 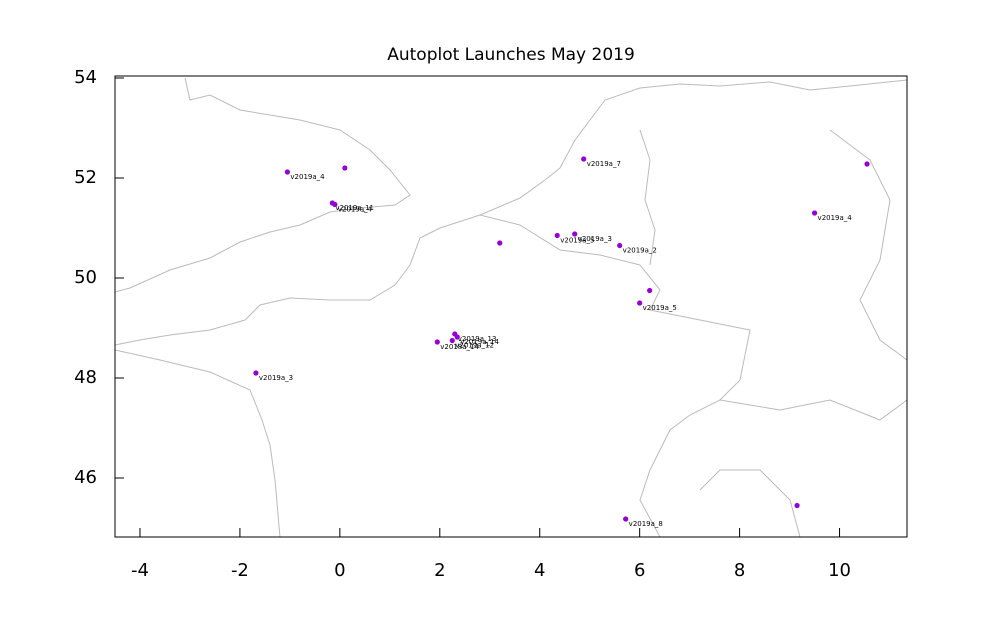 I want to click on point-label: v2019a_8, so click(x=646, y=524).